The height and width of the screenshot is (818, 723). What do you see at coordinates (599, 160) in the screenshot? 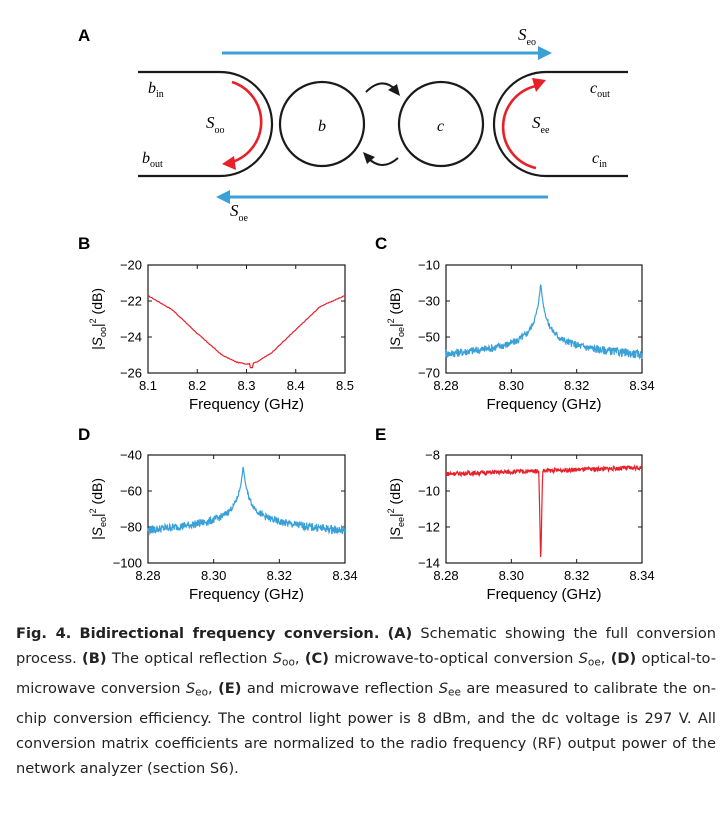
I see `c-in-label: cin` at bounding box center [599, 160].